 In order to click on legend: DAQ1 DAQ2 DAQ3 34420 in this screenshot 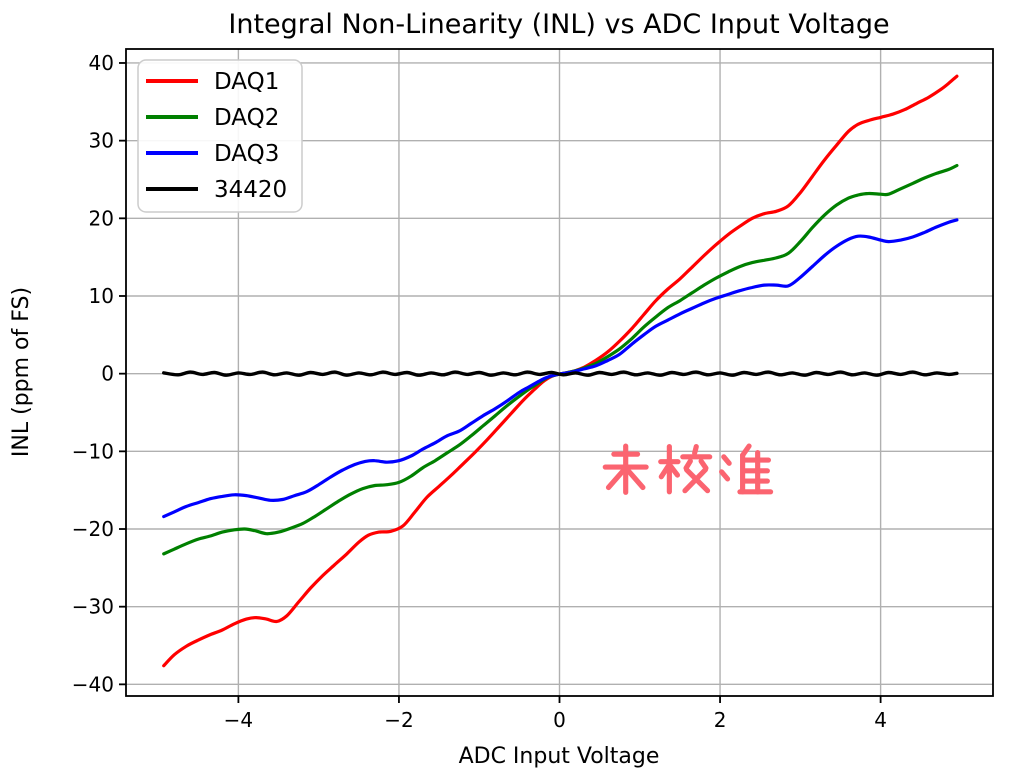, I will do `click(220, 136)`.